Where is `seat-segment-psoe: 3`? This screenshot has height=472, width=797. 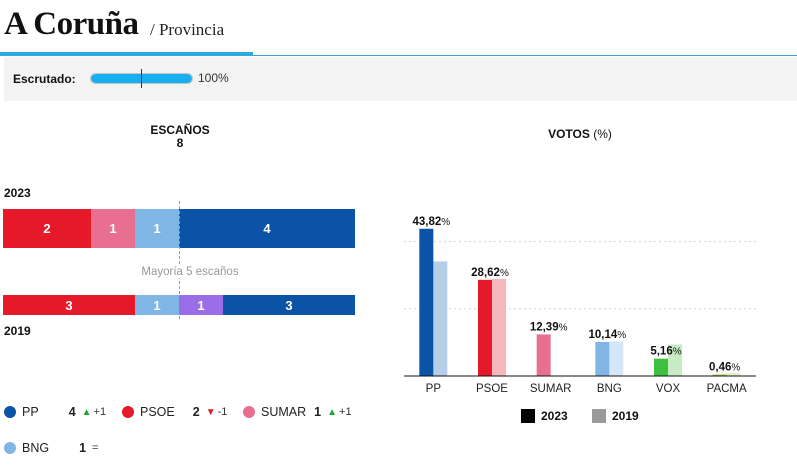
seat-segment-psoe: 3 is located at coordinates (69, 305).